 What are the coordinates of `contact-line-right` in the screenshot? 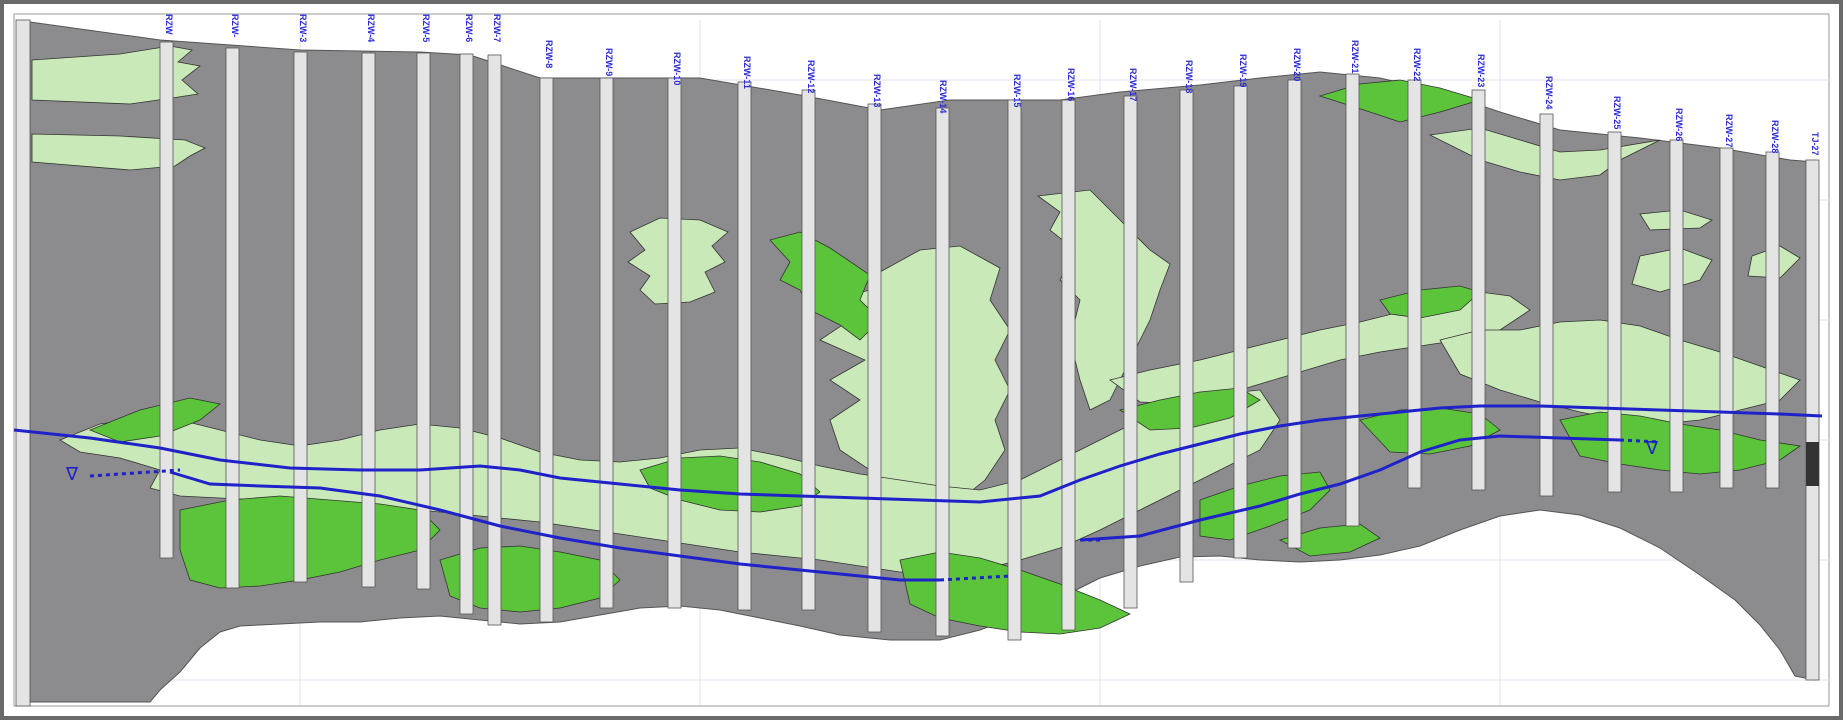 It's located at (1350, 488).